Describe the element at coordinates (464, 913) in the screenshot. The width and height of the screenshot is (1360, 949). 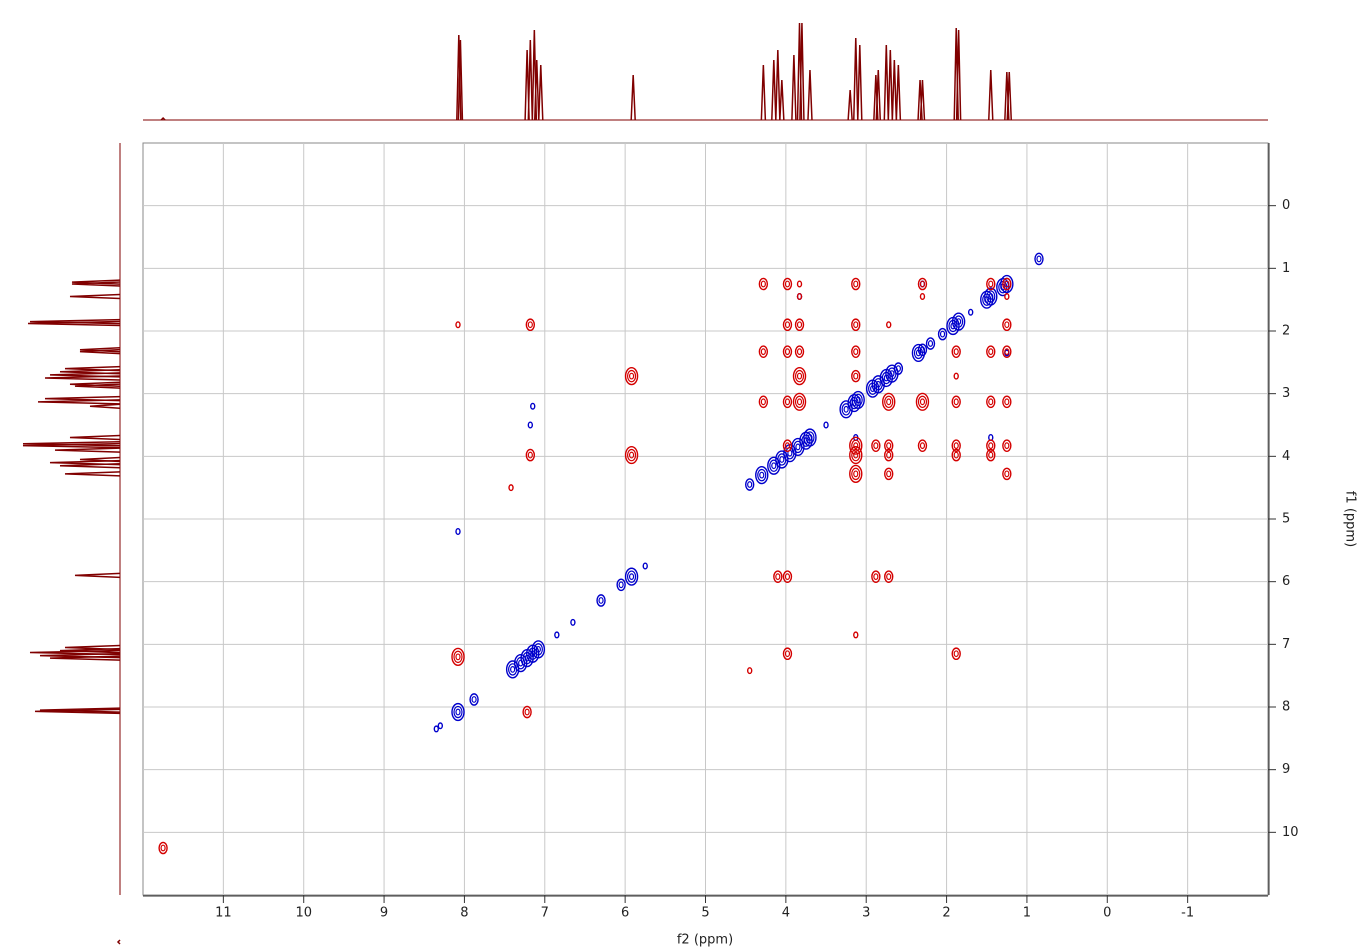
I see `x-tick-label: 8` at that location.